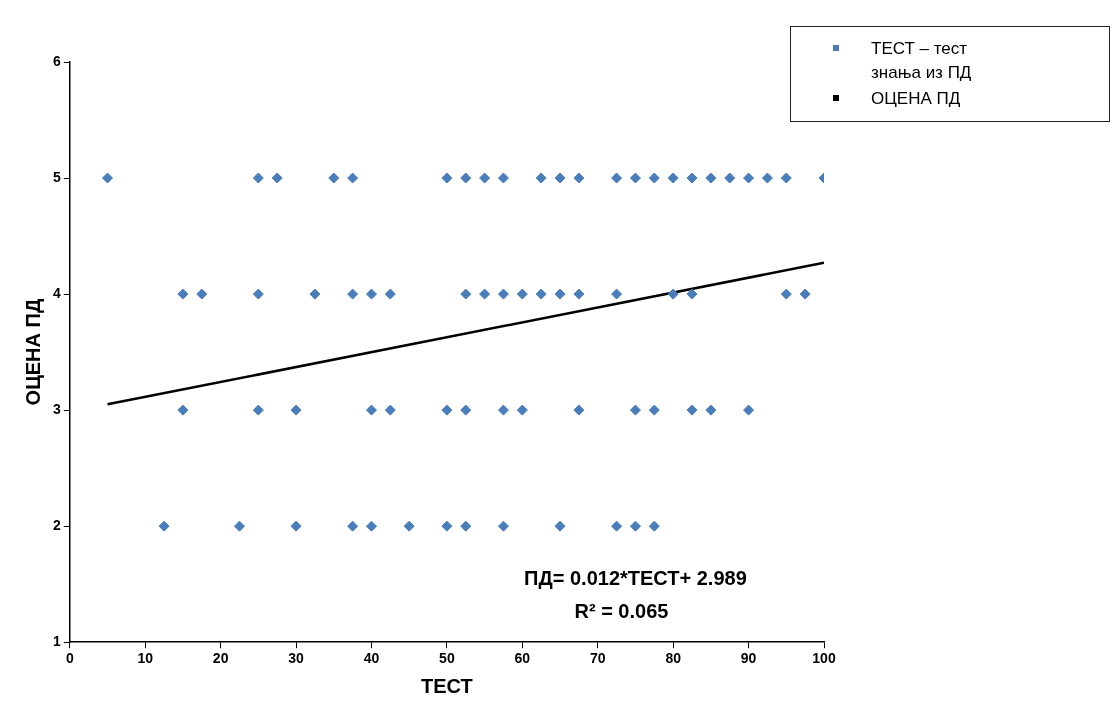  What do you see at coordinates (32, 352) in the screenshot?
I see `y-axis-title: ОЦЕНА ПД` at bounding box center [32, 352].